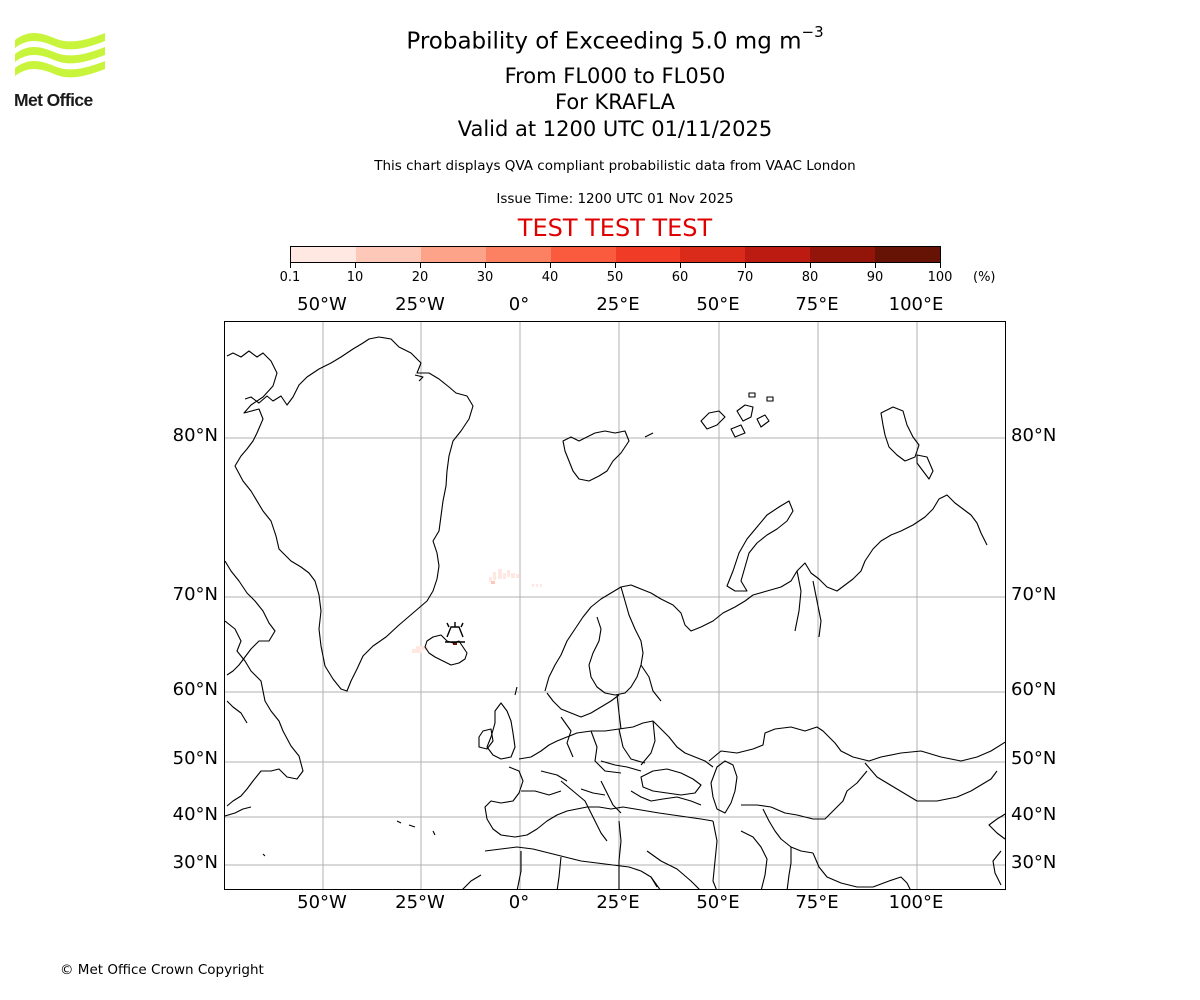  Describe the element at coordinates (195, 862) in the screenshot. I see `lat-label-left: 30°N` at that location.